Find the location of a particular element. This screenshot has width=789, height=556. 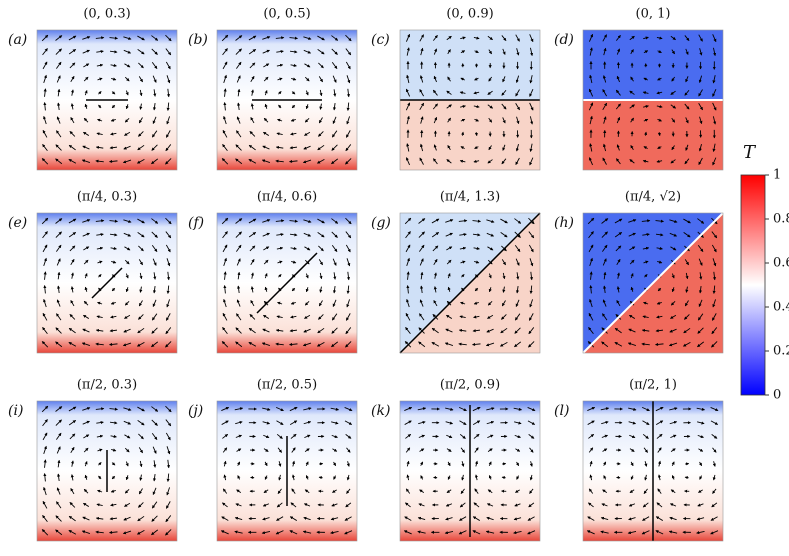

colorbar-tick-label: 0 is located at coordinates (777, 395).